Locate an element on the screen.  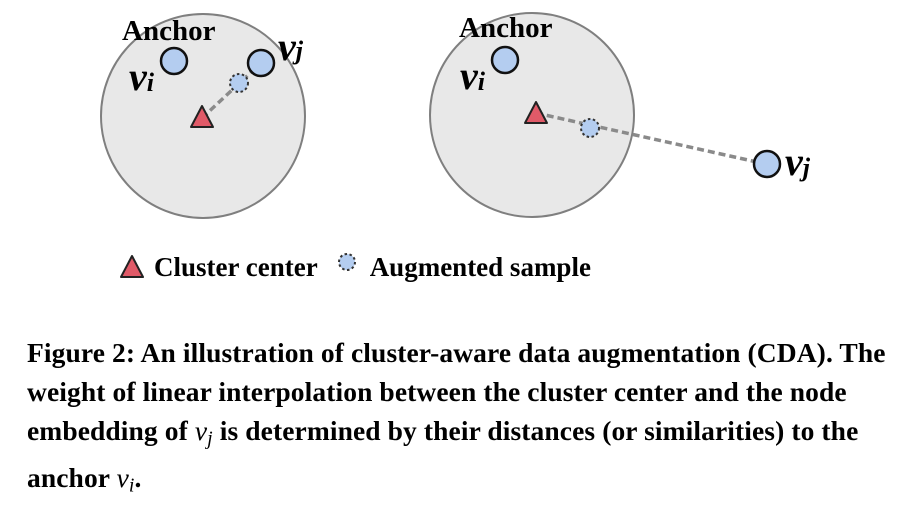
caption-math-vi: vi is located at coordinates (125, 479).